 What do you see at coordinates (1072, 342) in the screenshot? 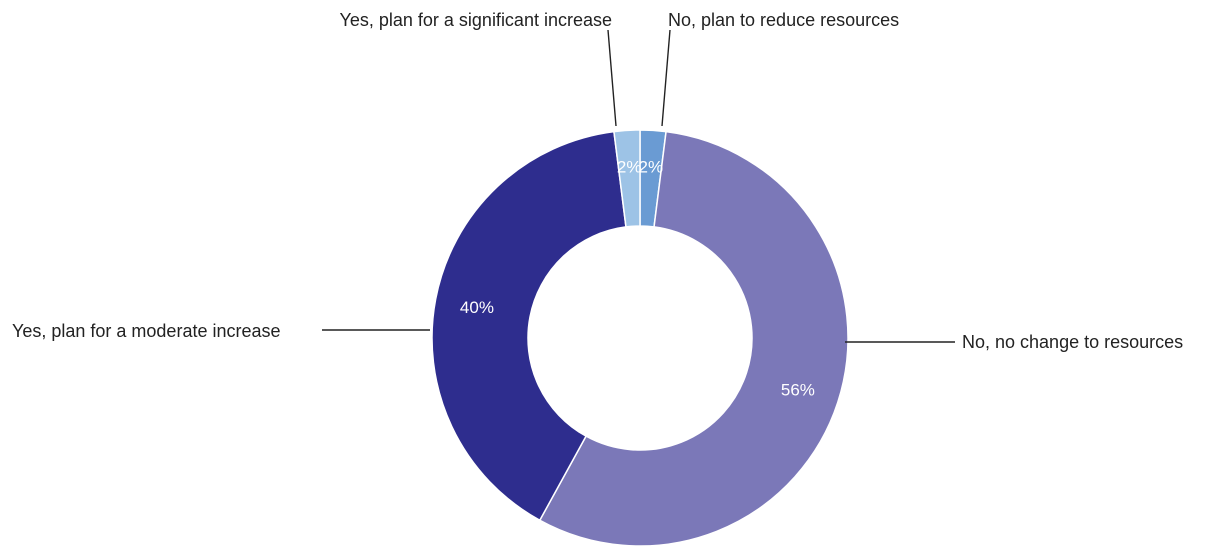
I see `category-label-1: No, no change to resources` at bounding box center [1072, 342].